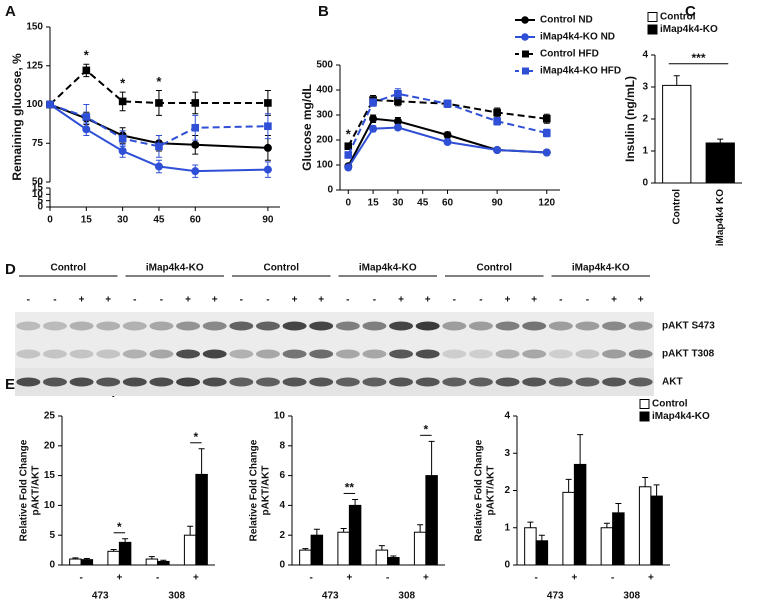 This screenshot has height=604, width=760. What do you see at coordinates (282, 475) in the screenshot?
I see `y-tick-label: 6` at bounding box center [282, 475].